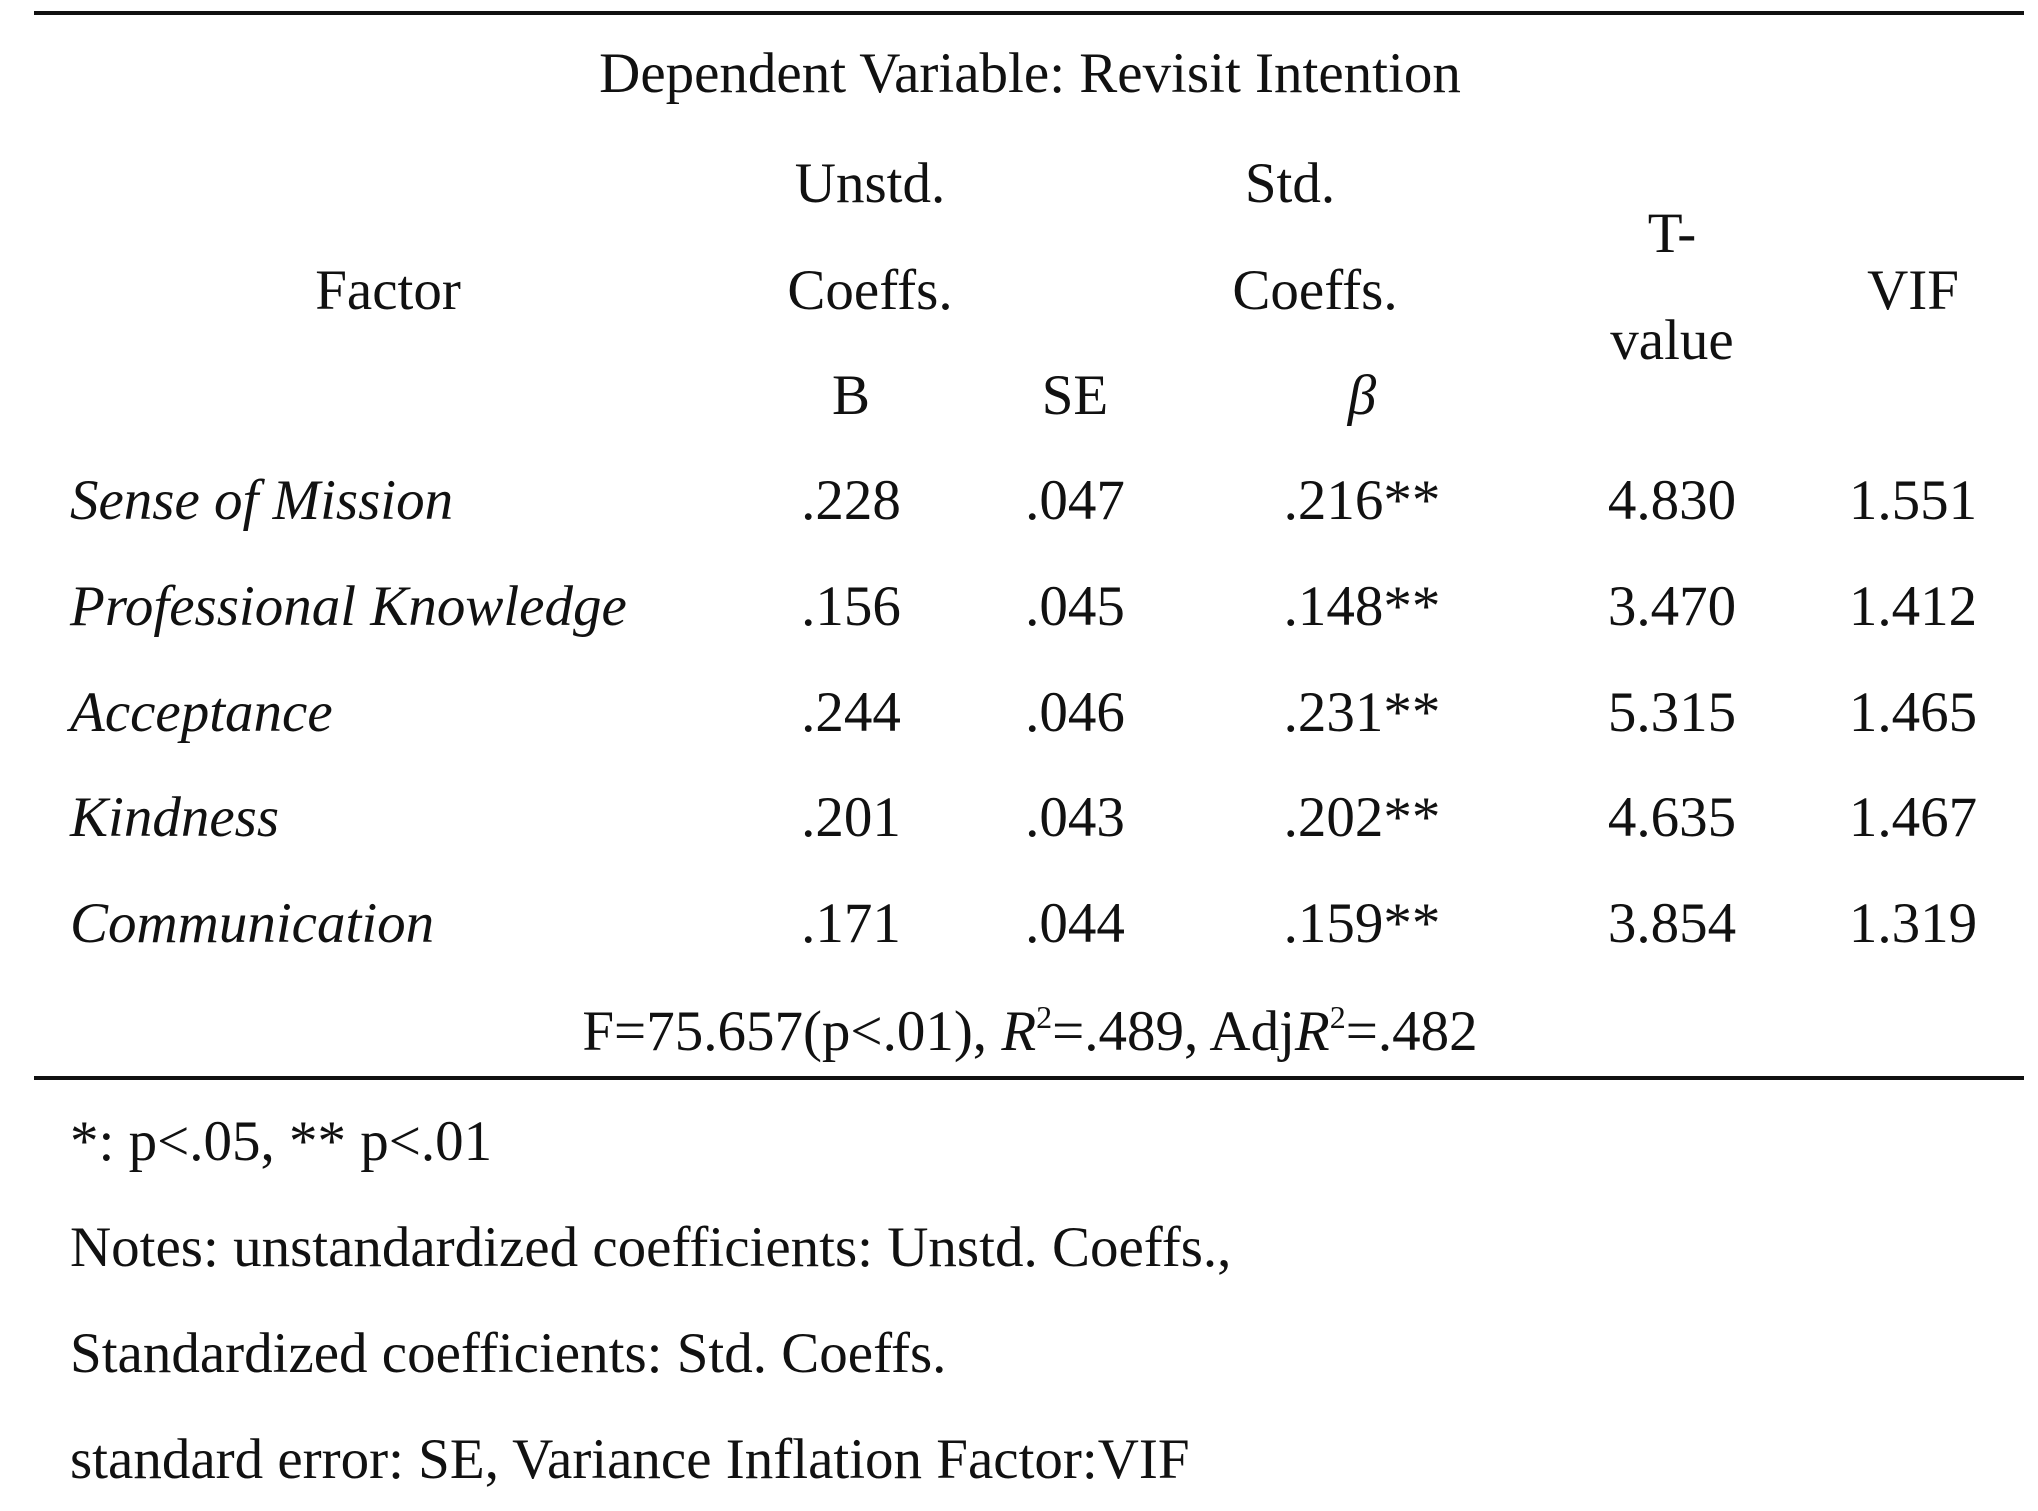 The image size is (2038, 1511). Describe the element at coordinates (348, 606) in the screenshot. I see `row-factor: Professional Knowledge` at that location.